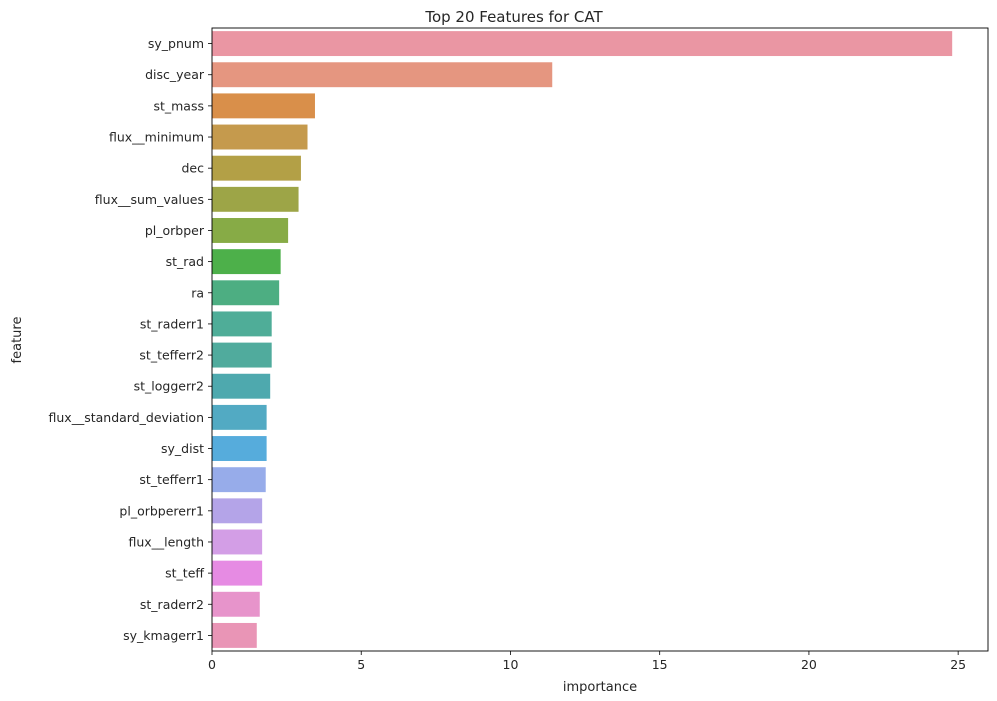 Image resolution: width=997 pixels, height=701 pixels. Describe the element at coordinates (169, 386) in the screenshot. I see `y-tick-label: st_loggerr2` at that location.